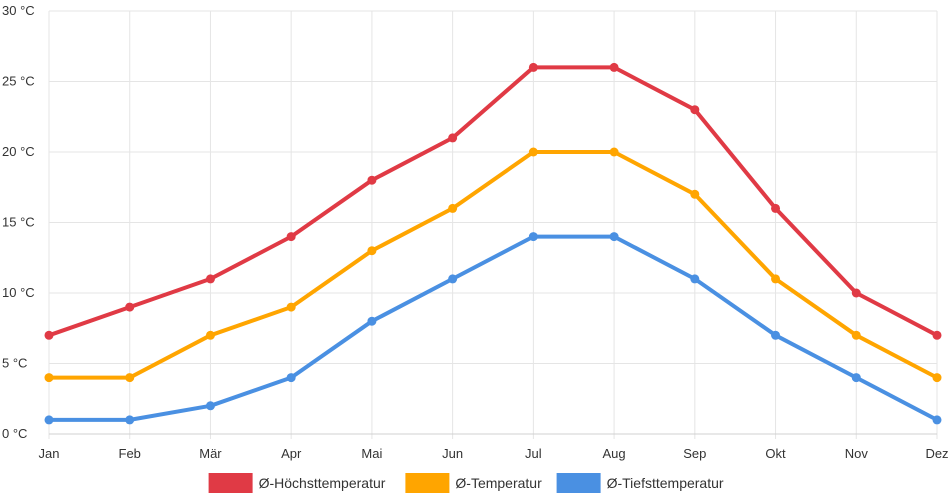  Describe the element at coordinates (210, 453) in the screenshot. I see `x-tick-label: Mär` at that location.